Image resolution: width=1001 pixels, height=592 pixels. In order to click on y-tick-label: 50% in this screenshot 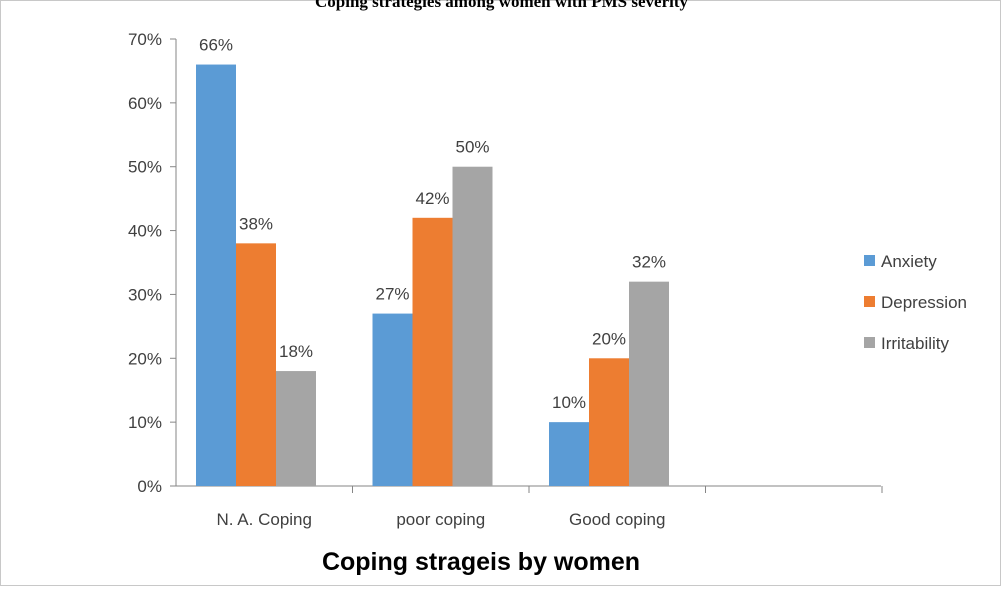, I will do `click(145, 167)`.